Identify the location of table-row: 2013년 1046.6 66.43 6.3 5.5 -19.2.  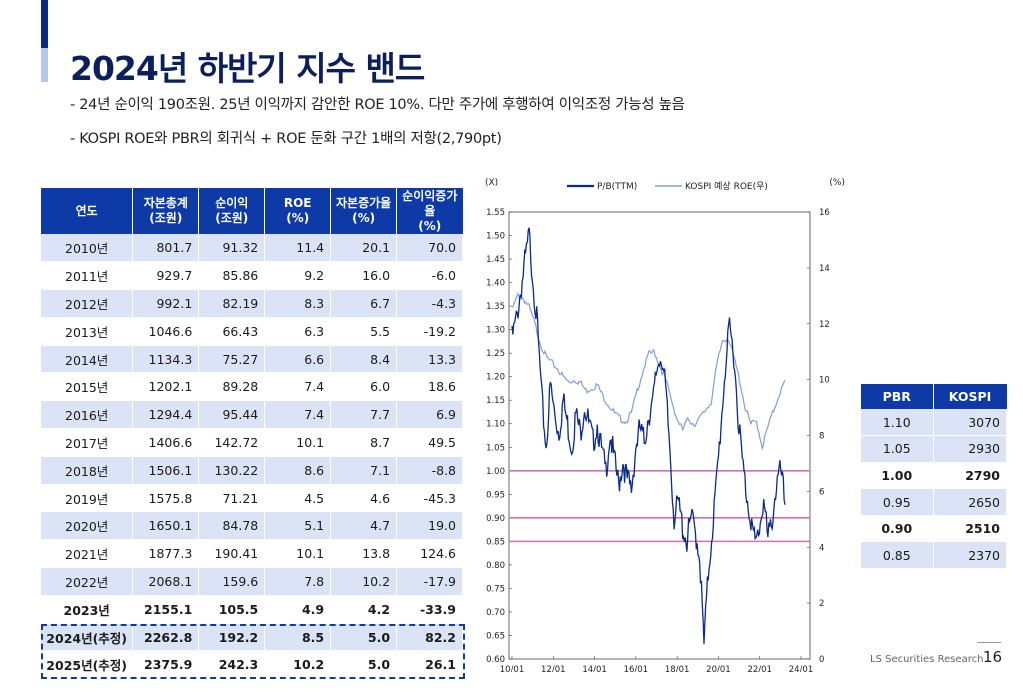
(252, 331).